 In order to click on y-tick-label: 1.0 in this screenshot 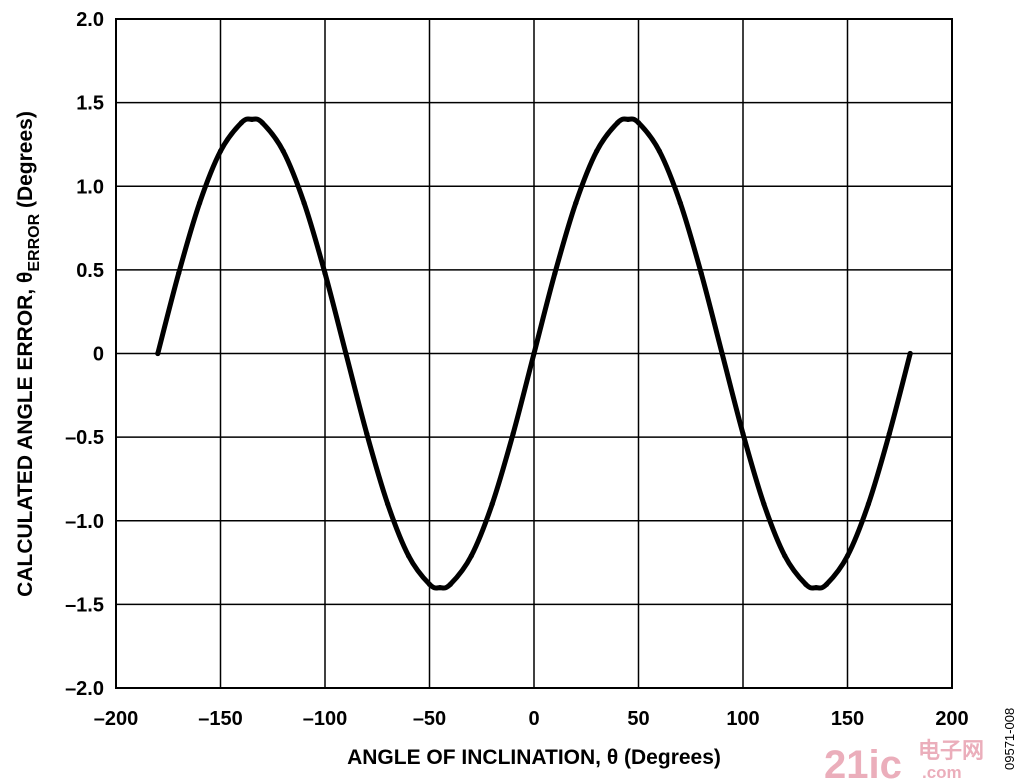, I will do `click(90, 187)`.